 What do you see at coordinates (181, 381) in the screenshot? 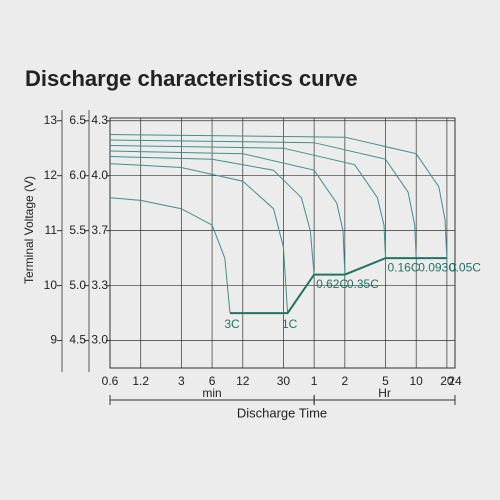
I see `x-tick-label: 3` at bounding box center [181, 381].